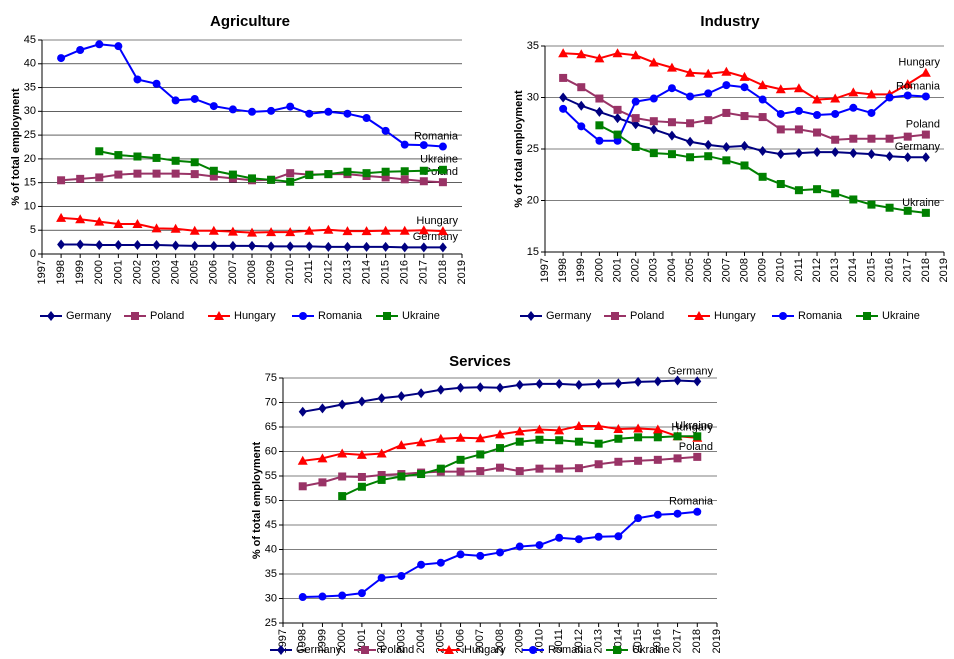  What do you see at coordinates (441, 641) in the screenshot?
I see `x-tick-label: 2005` at bounding box center [441, 641].